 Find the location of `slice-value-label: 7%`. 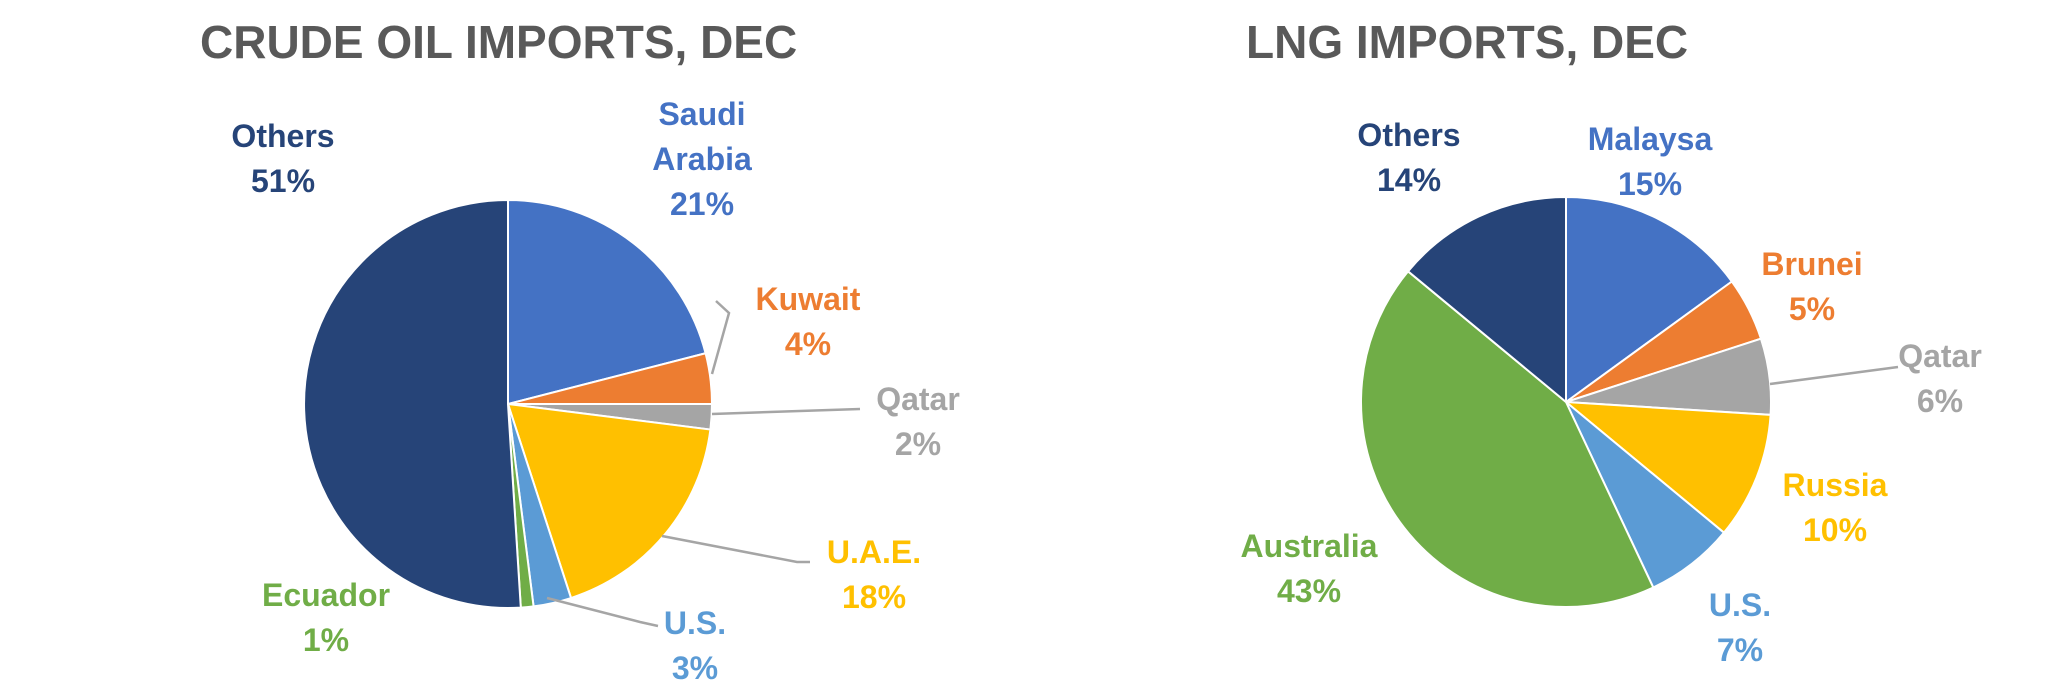

slice-value-label: 7% is located at coordinates (1740, 650).